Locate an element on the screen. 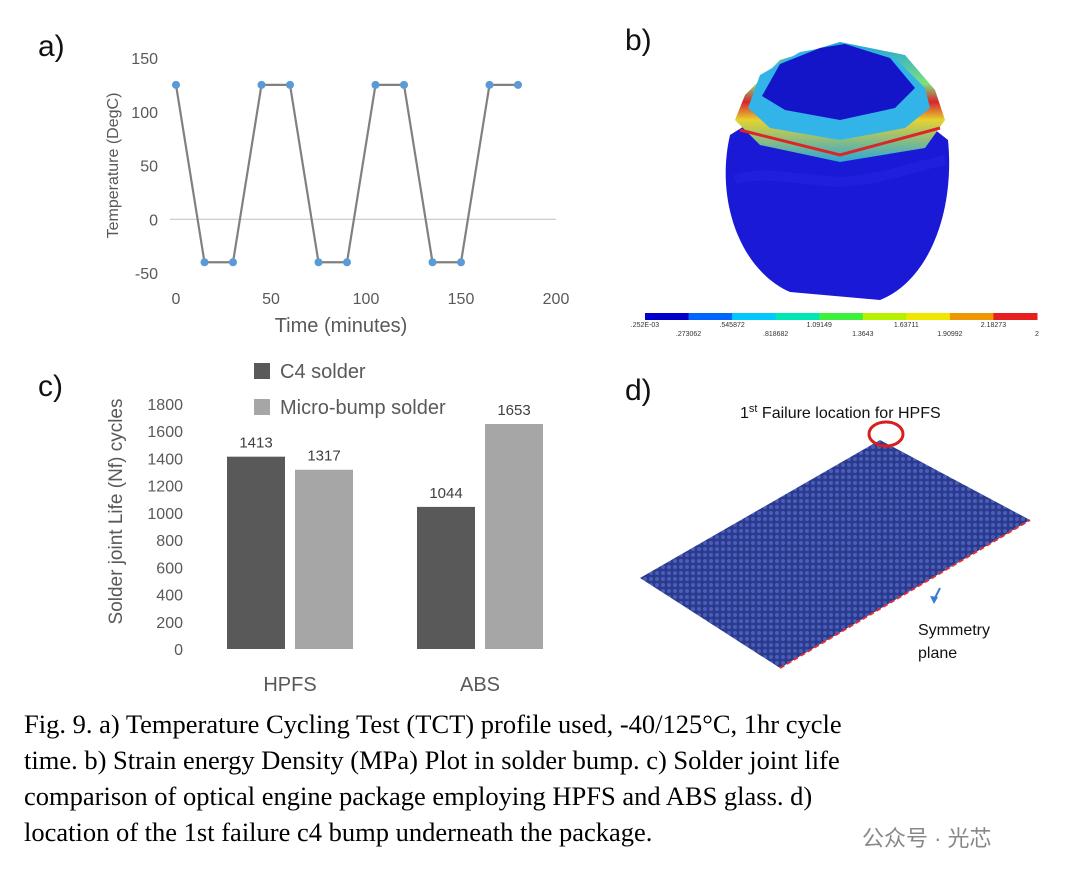 Image resolution: width=1080 pixels, height=882 pixels. y-tick-label: -50 is located at coordinates (146, 274).